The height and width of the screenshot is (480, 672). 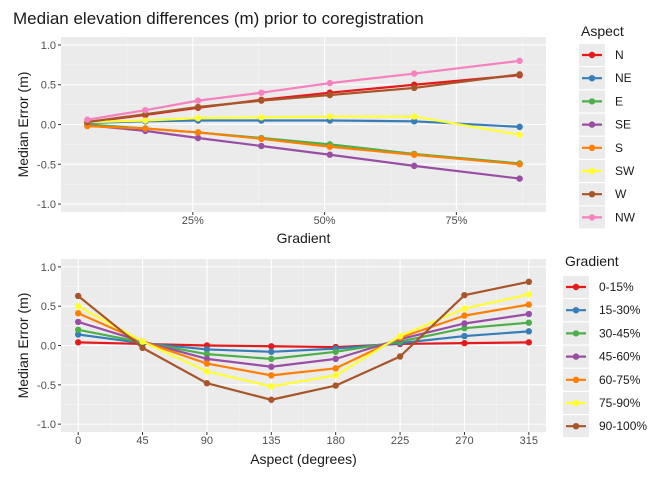 I want to click on legend-label: 60-75%, so click(x=620, y=380).